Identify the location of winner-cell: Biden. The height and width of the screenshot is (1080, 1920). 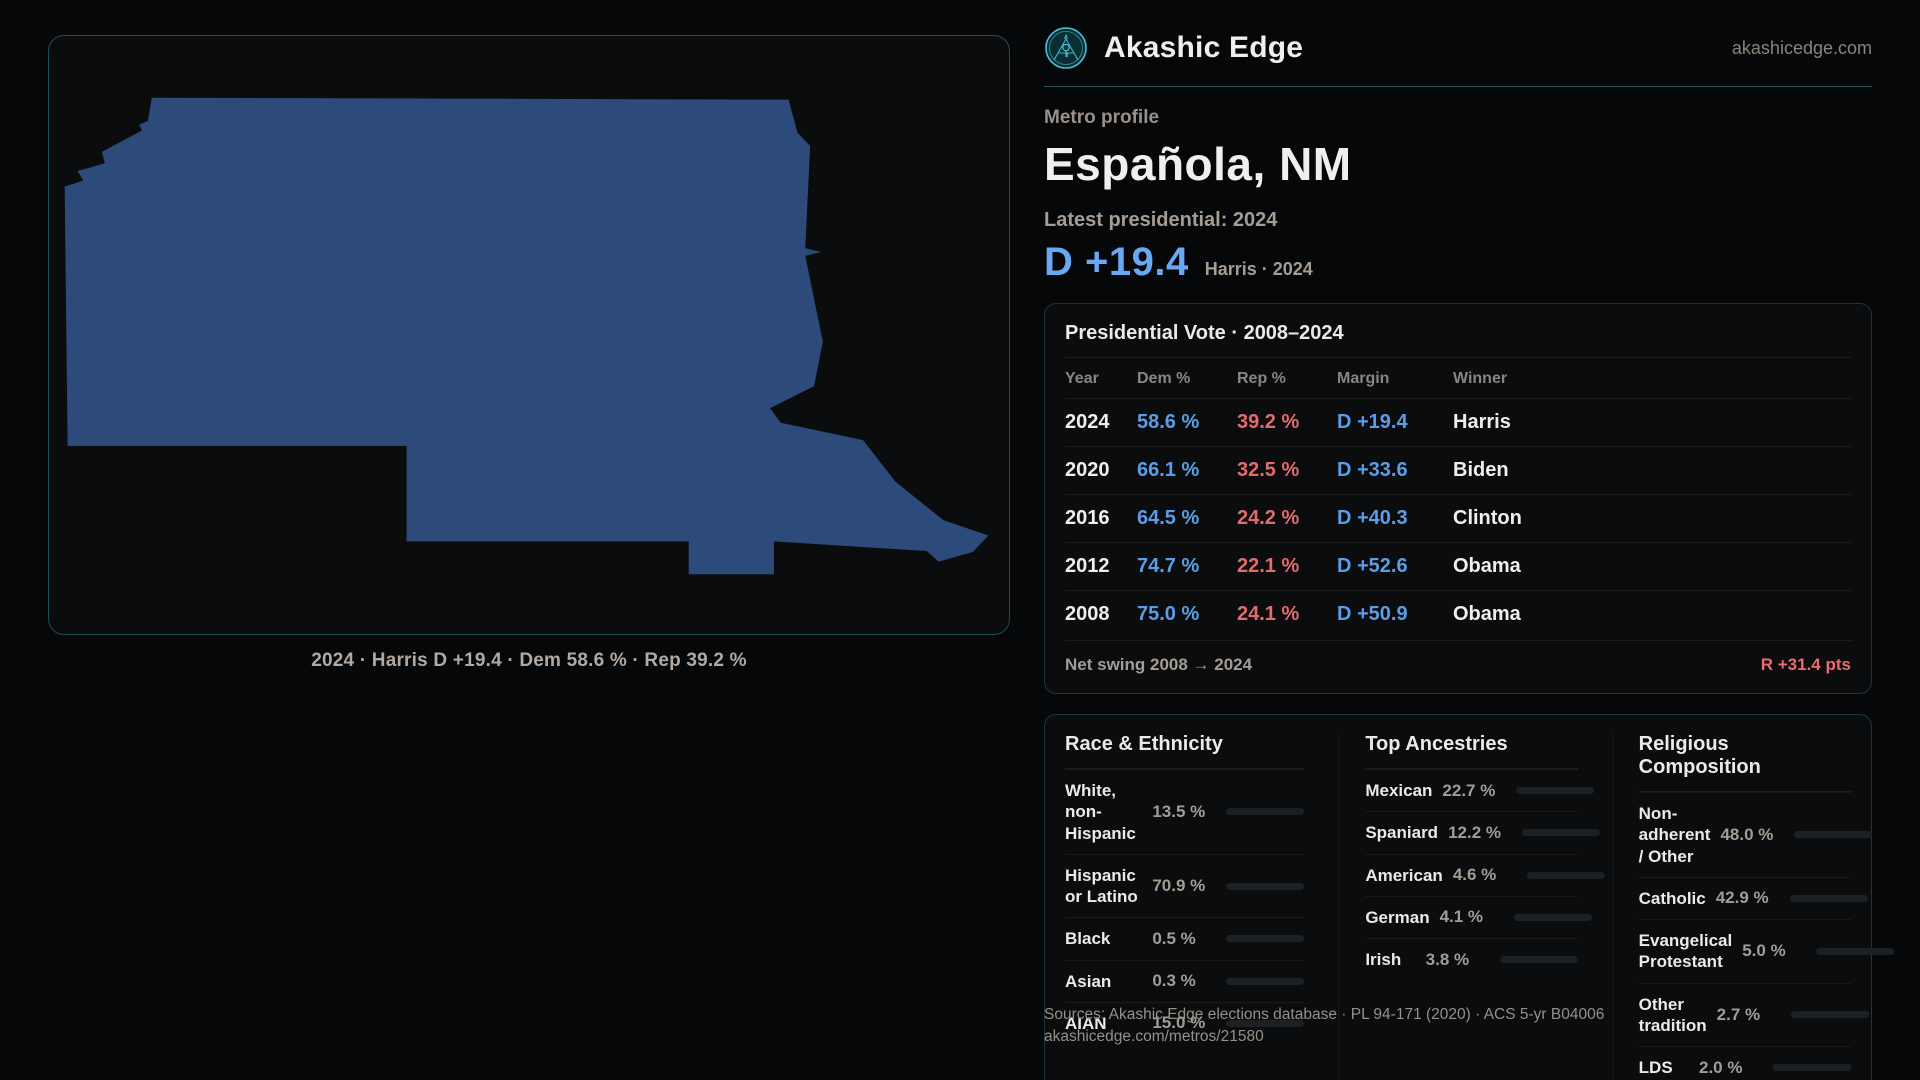
(1481, 470).